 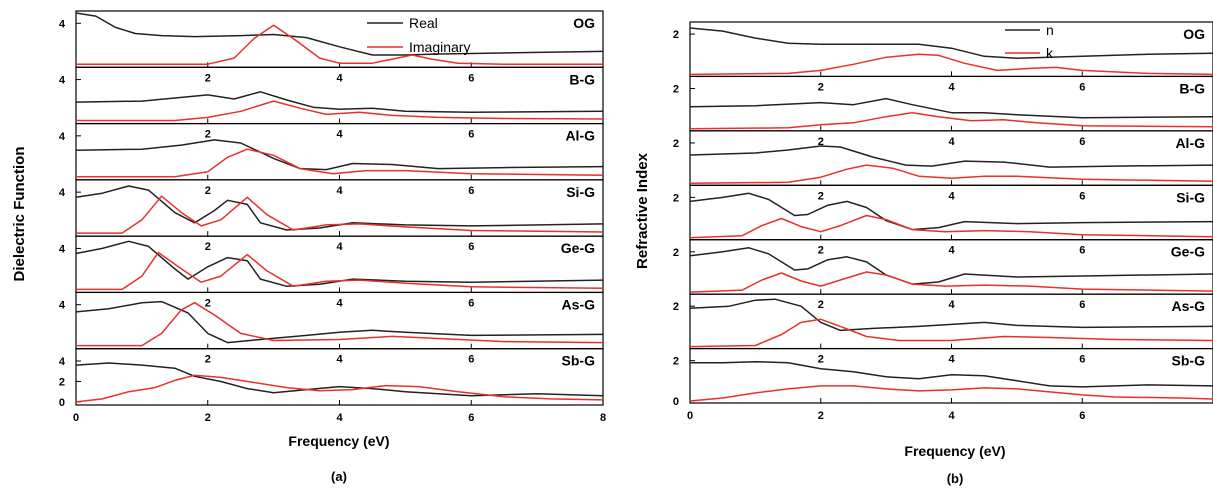 I want to click on chart-b-legend: n k, so click(x=1029, y=41).